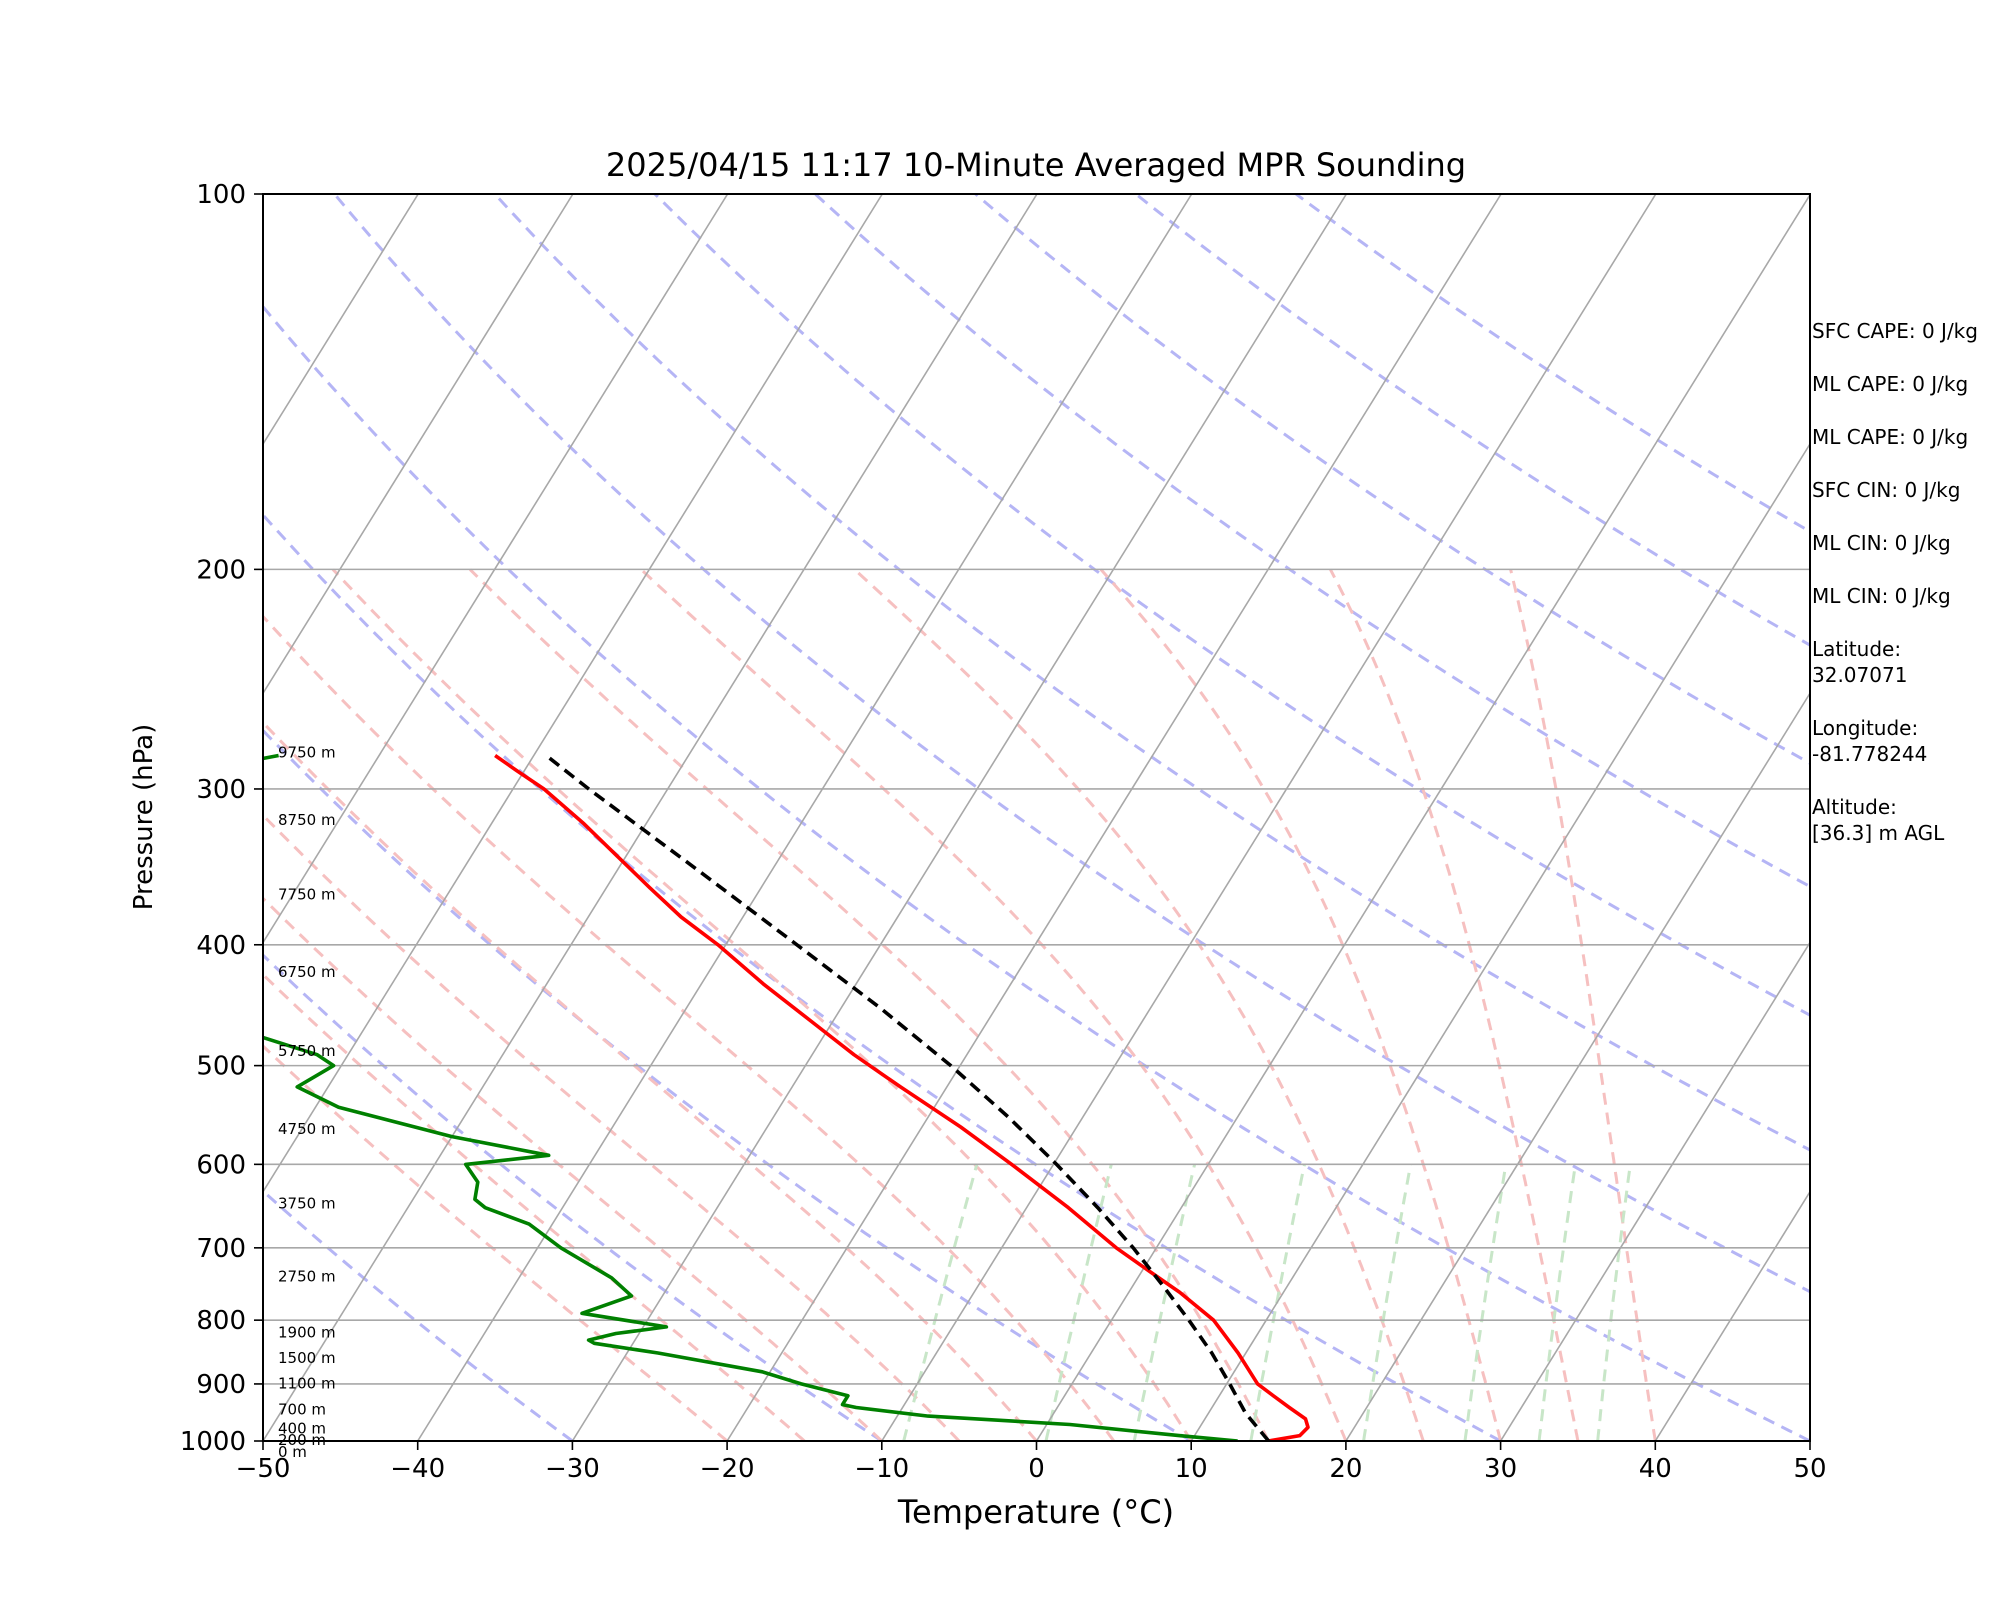  I want to click on x-tick-label: −30, so click(572, 1469).